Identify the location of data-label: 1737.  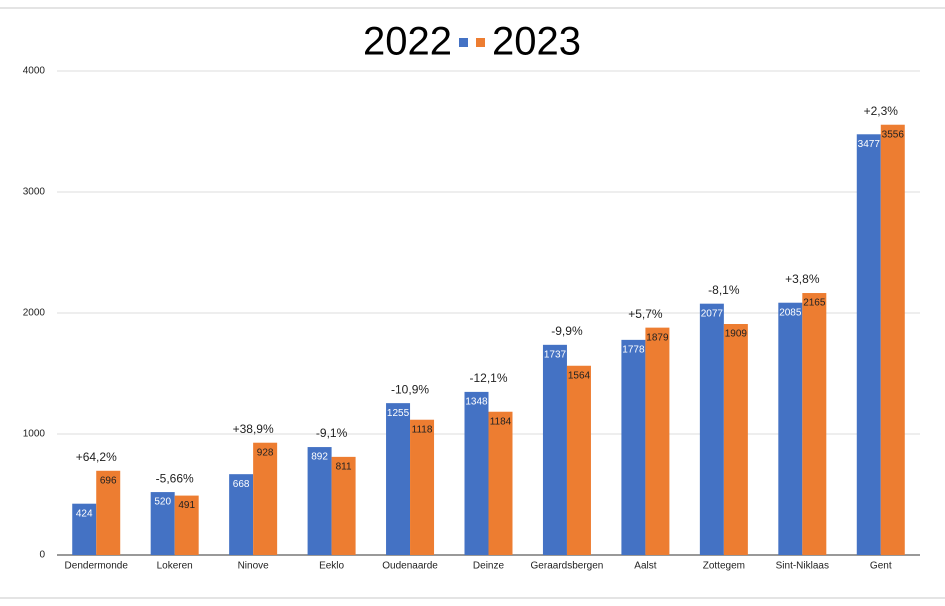
(555, 354).